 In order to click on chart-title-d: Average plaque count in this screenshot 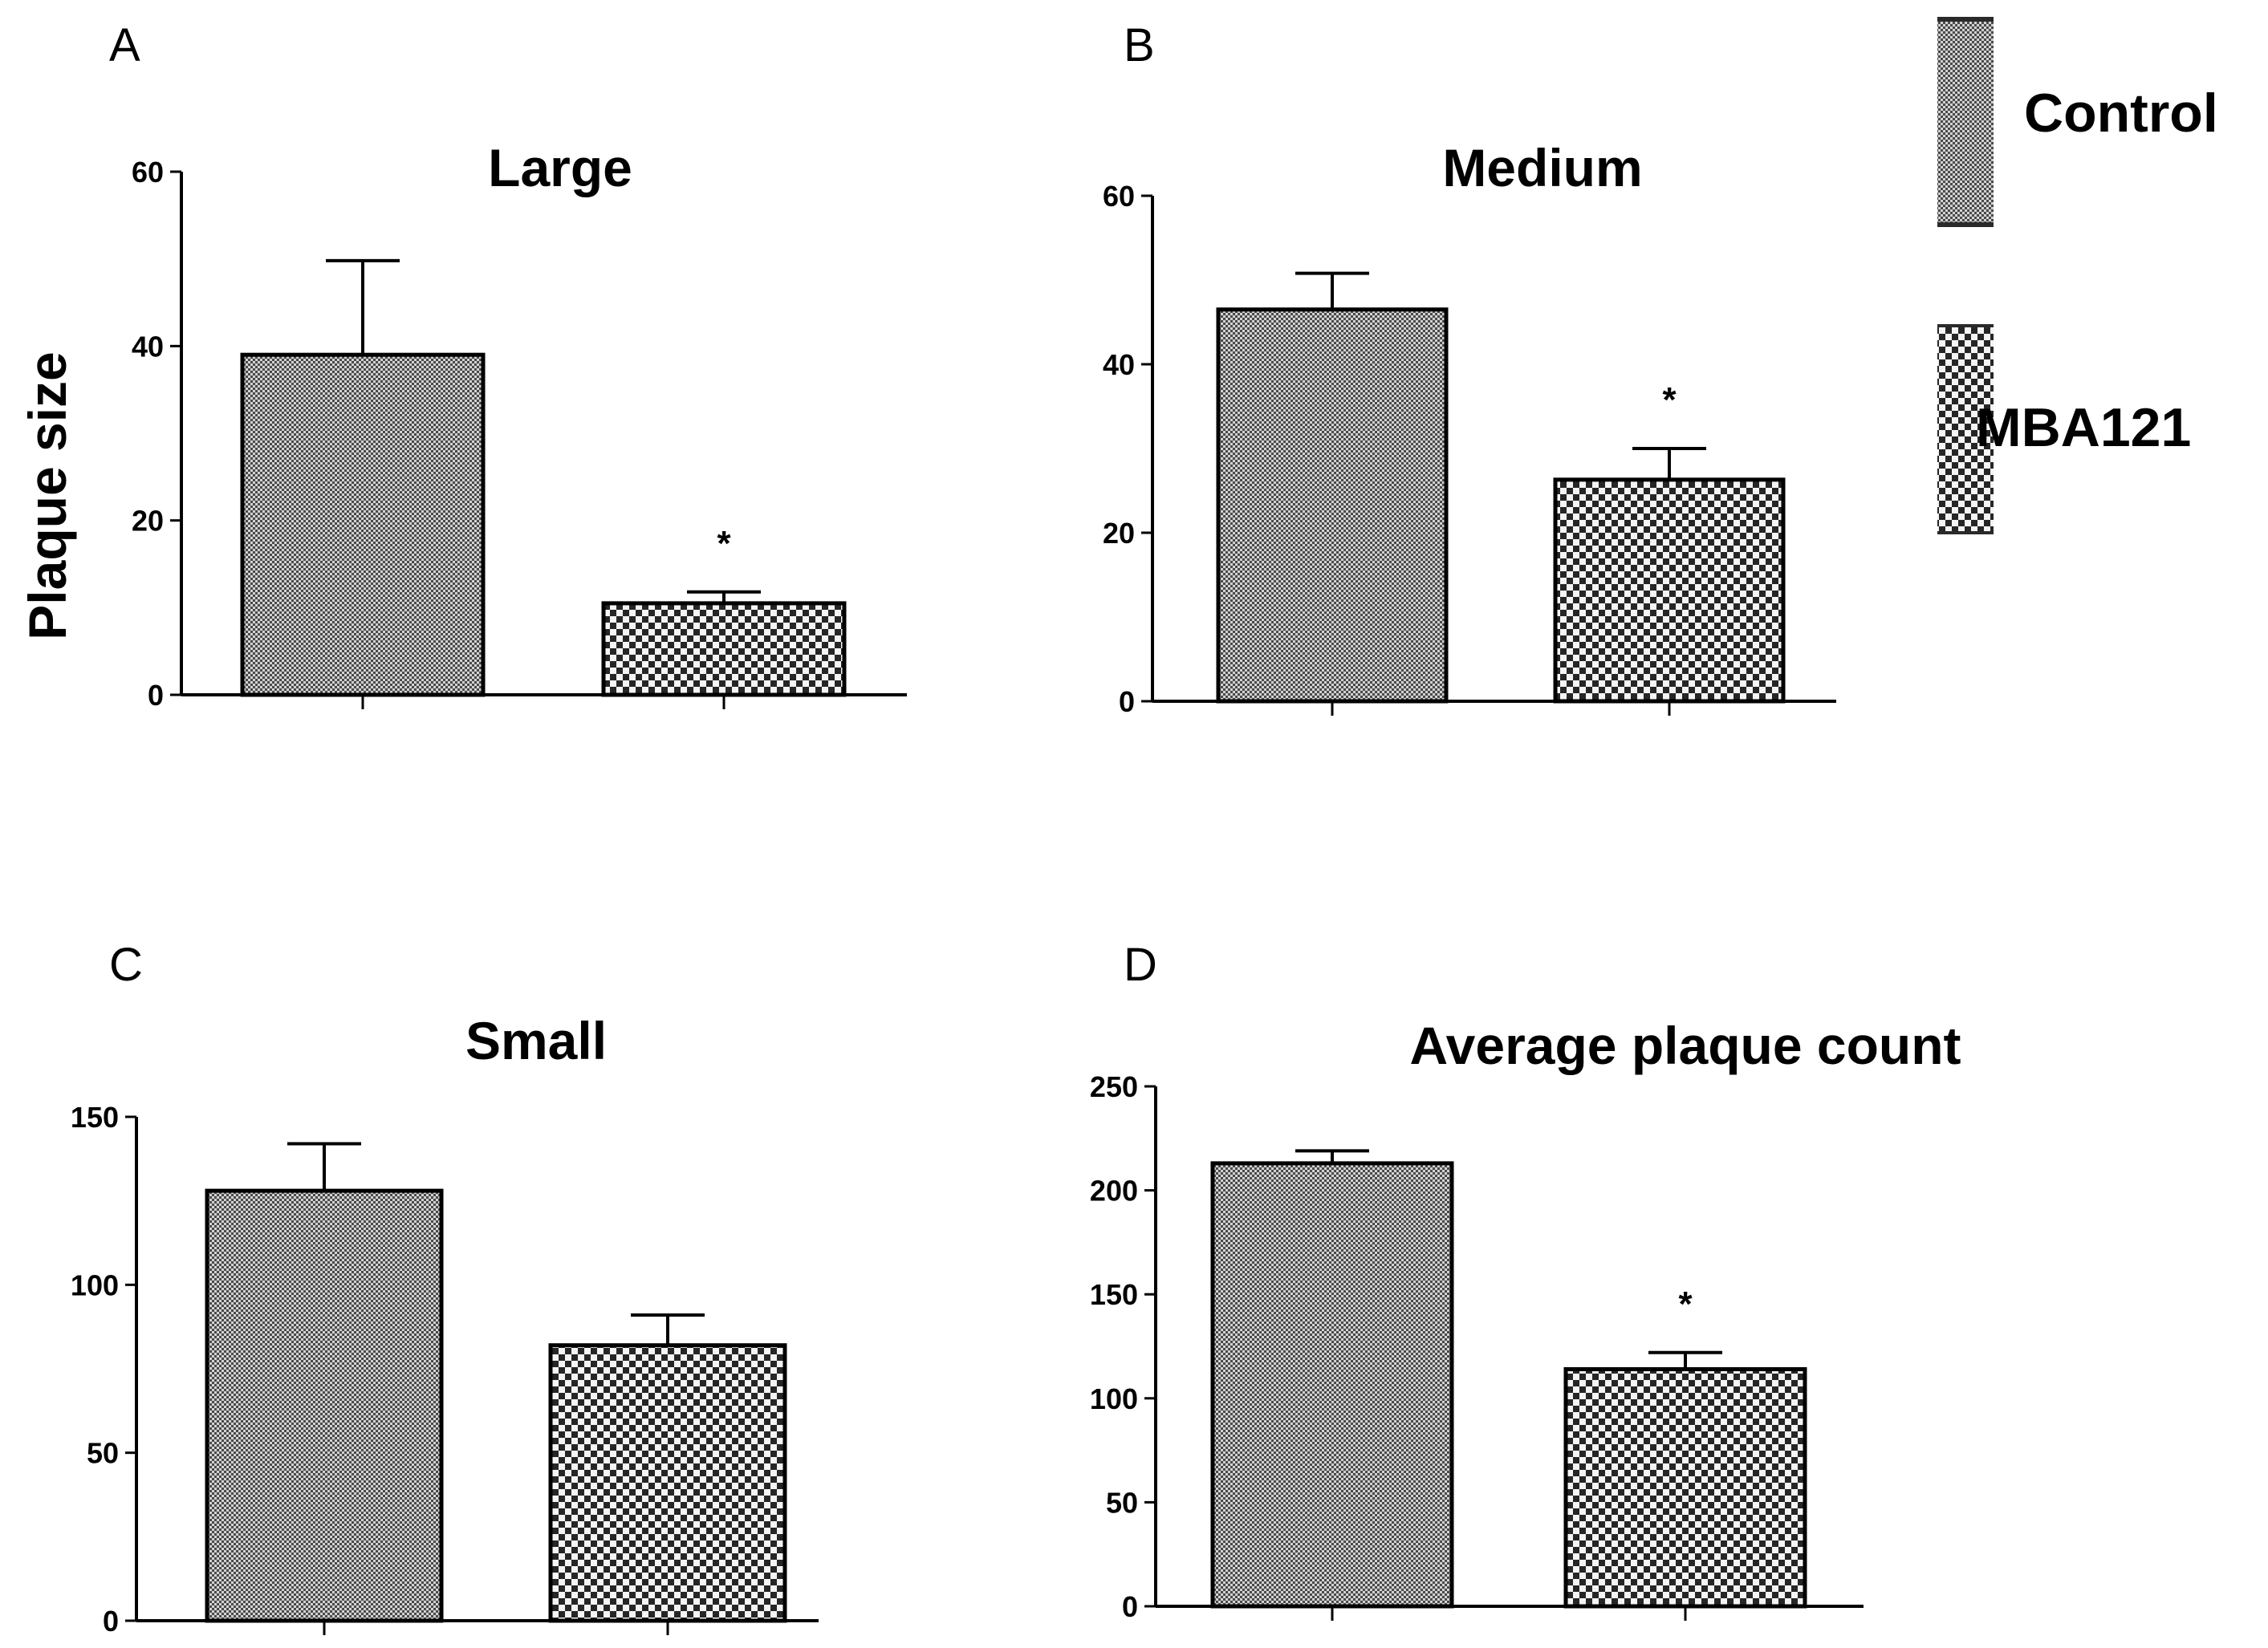, I will do `click(1685, 1045)`.